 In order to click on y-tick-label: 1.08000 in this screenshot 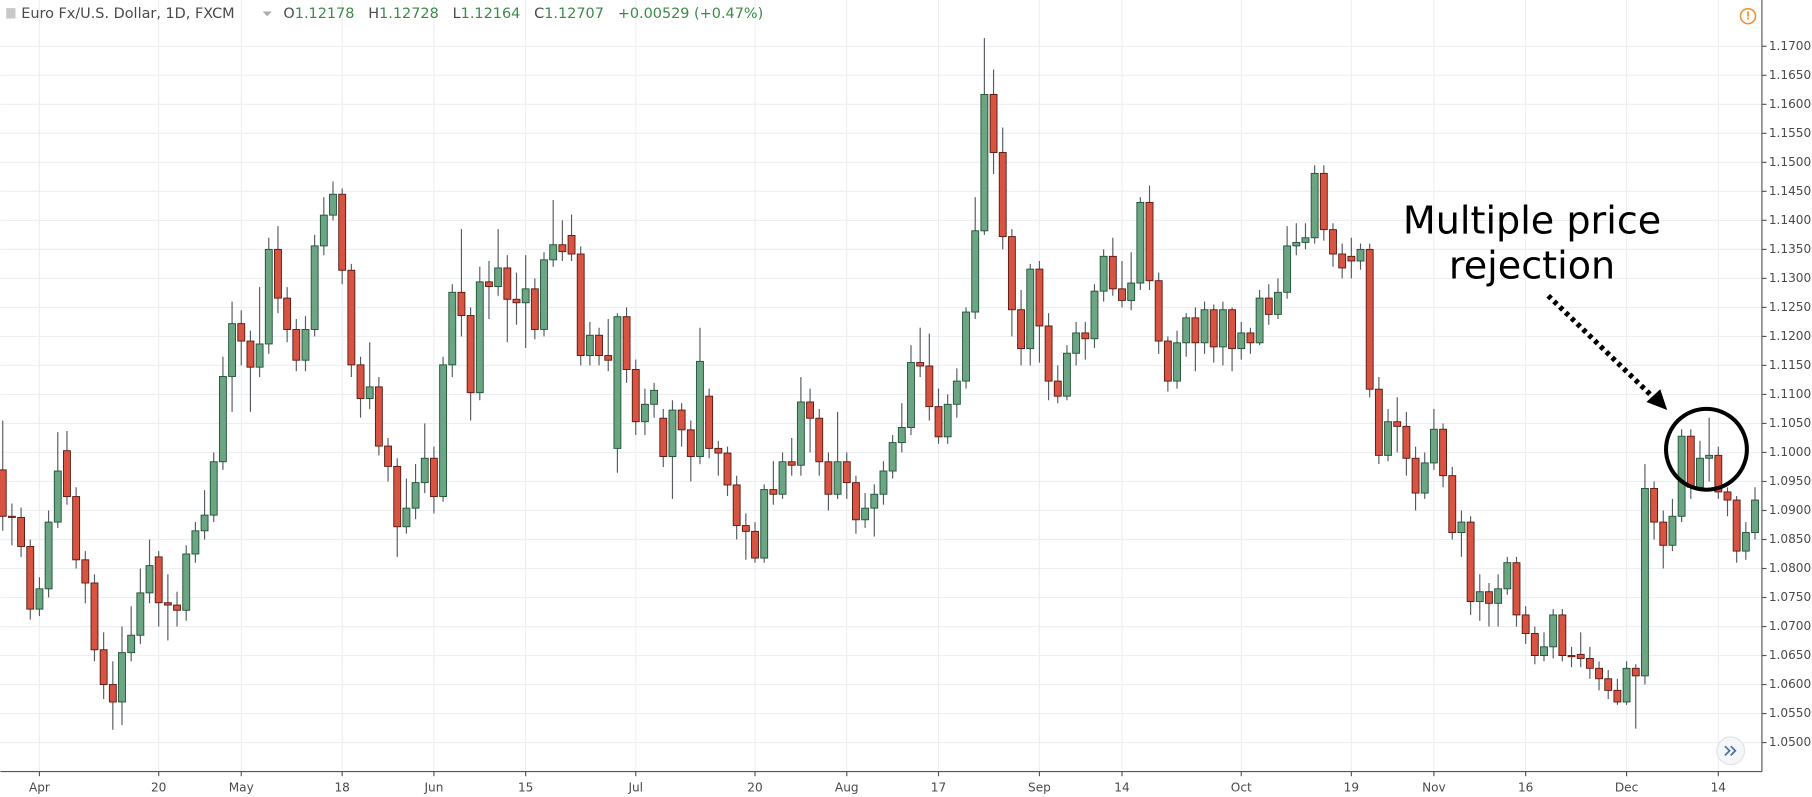, I will do `click(1790, 568)`.